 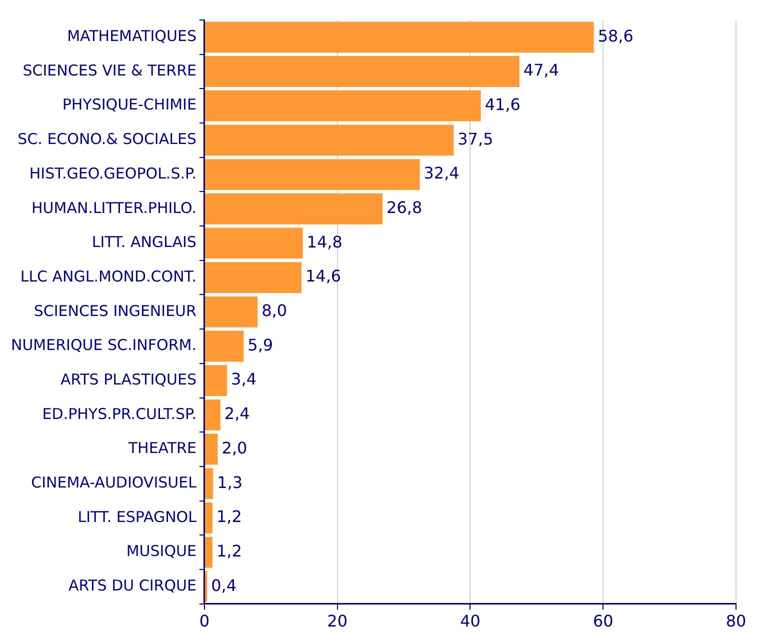 I want to click on y-tick-label: HUMAN.LITTER.PHILO., so click(x=114, y=207).